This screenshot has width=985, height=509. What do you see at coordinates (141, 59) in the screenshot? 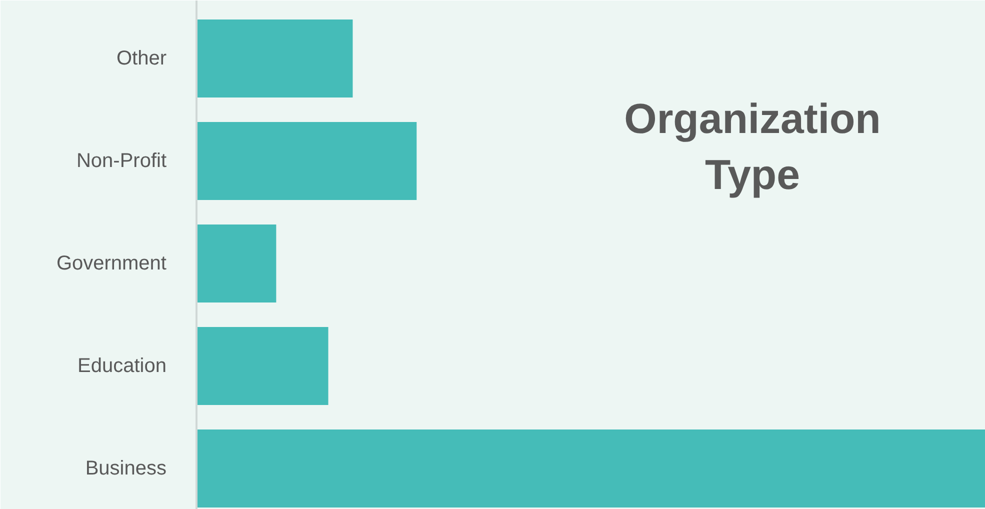
I see `y-tick-label: Other` at bounding box center [141, 59].